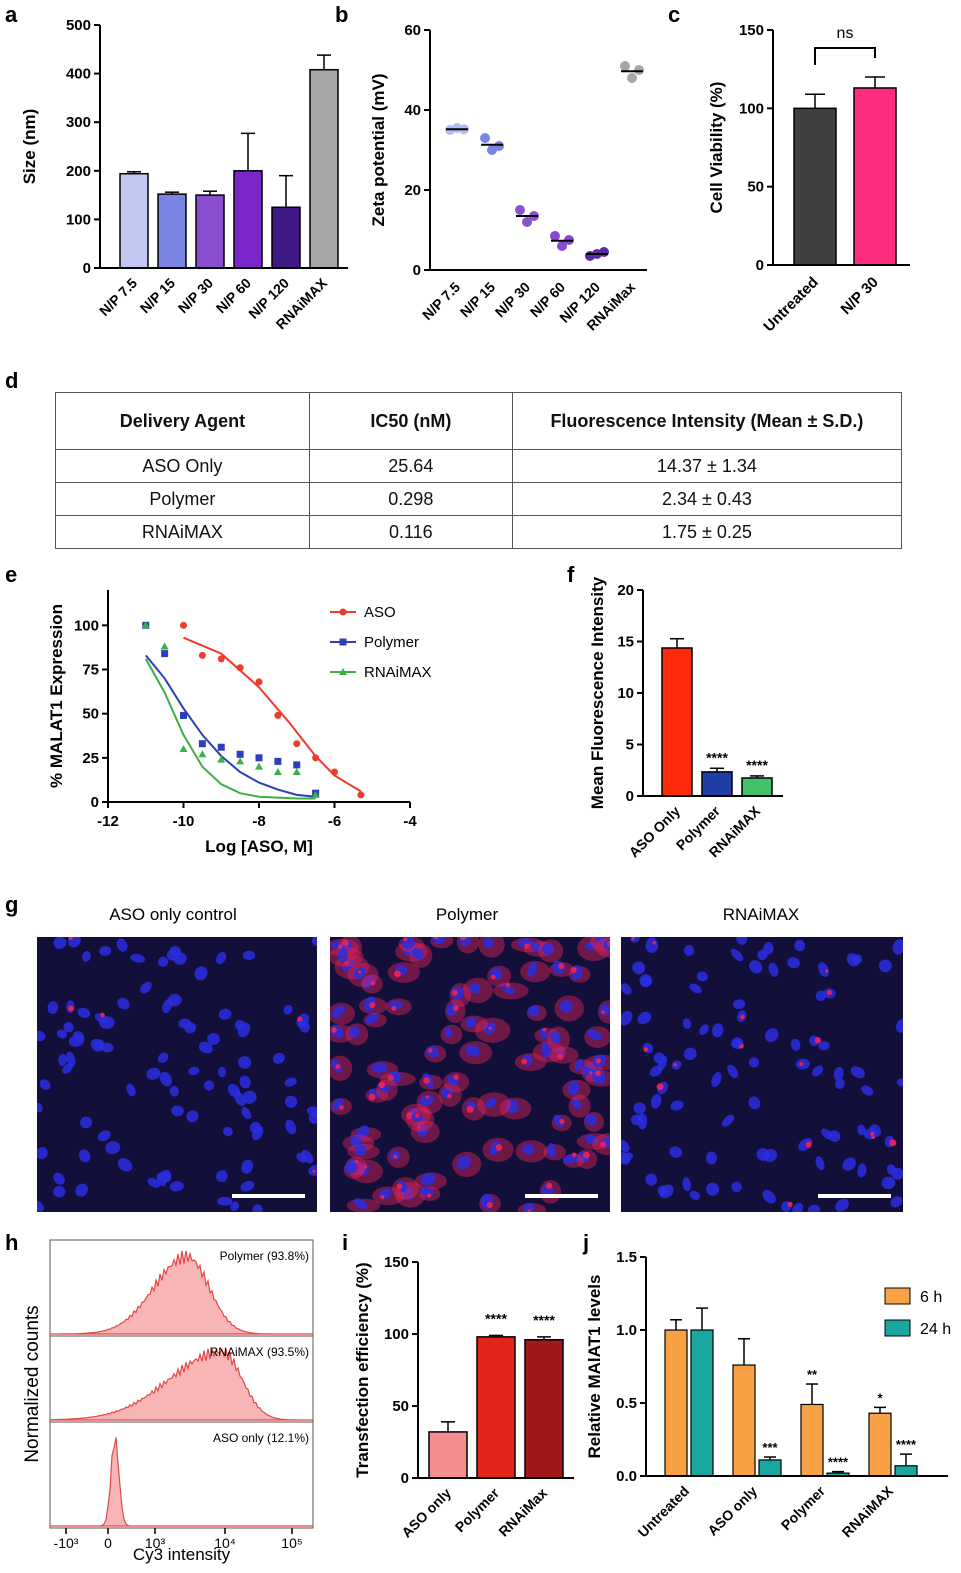 The width and height of the screenshot is (961, 1573). Describe the element at coordinates (343, 612) in the screenshot. I see `legend-marker` at that location.